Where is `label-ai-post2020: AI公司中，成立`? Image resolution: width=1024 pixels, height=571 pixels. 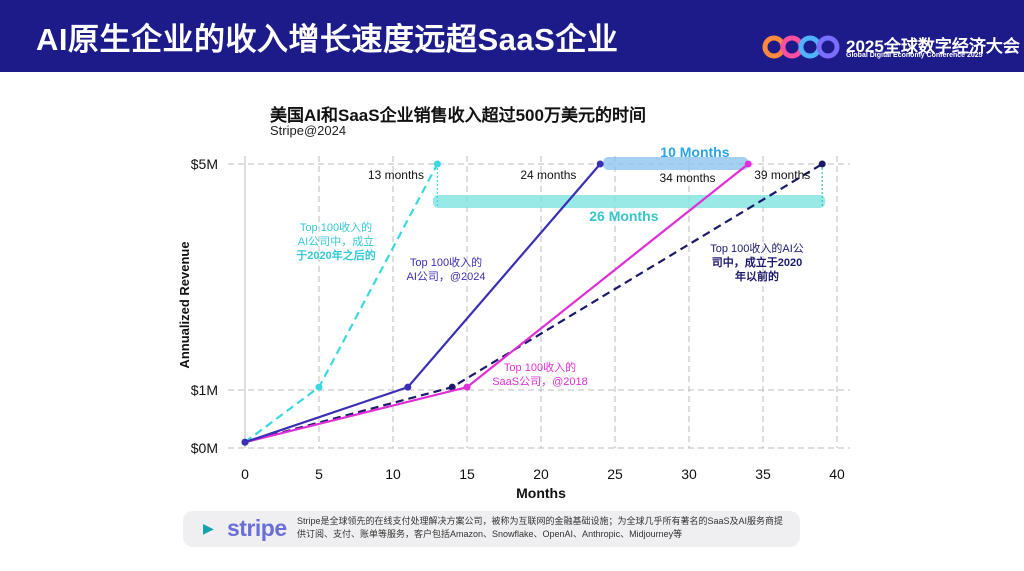 label-ai-post2020: AI公司中，成立 is located at coordinates (336, 241).